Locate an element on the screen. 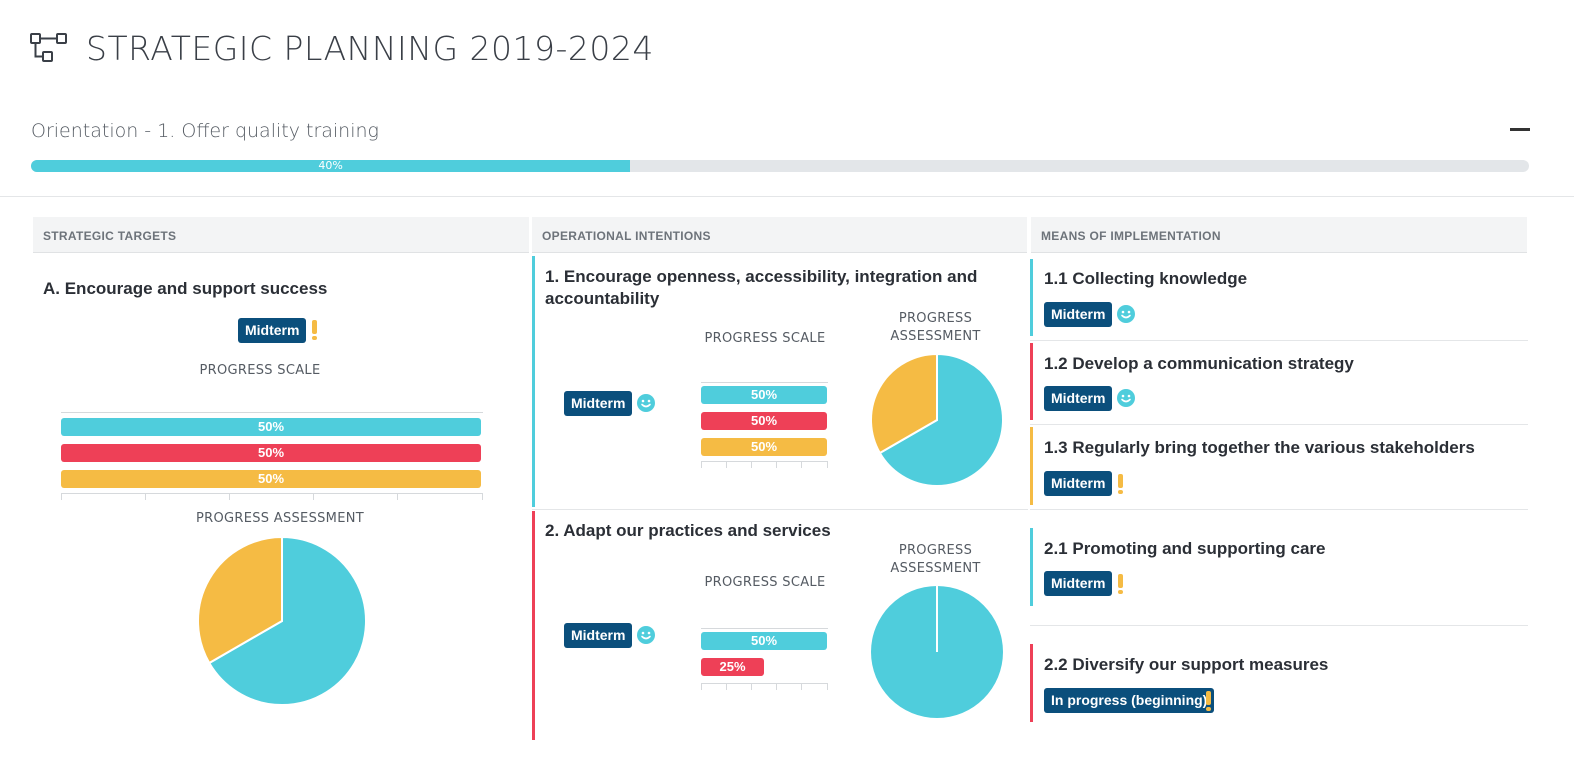 The width and height of the screenshot is (1574, 780). intention-1-pie-chart is located at coordinates (937, 420).